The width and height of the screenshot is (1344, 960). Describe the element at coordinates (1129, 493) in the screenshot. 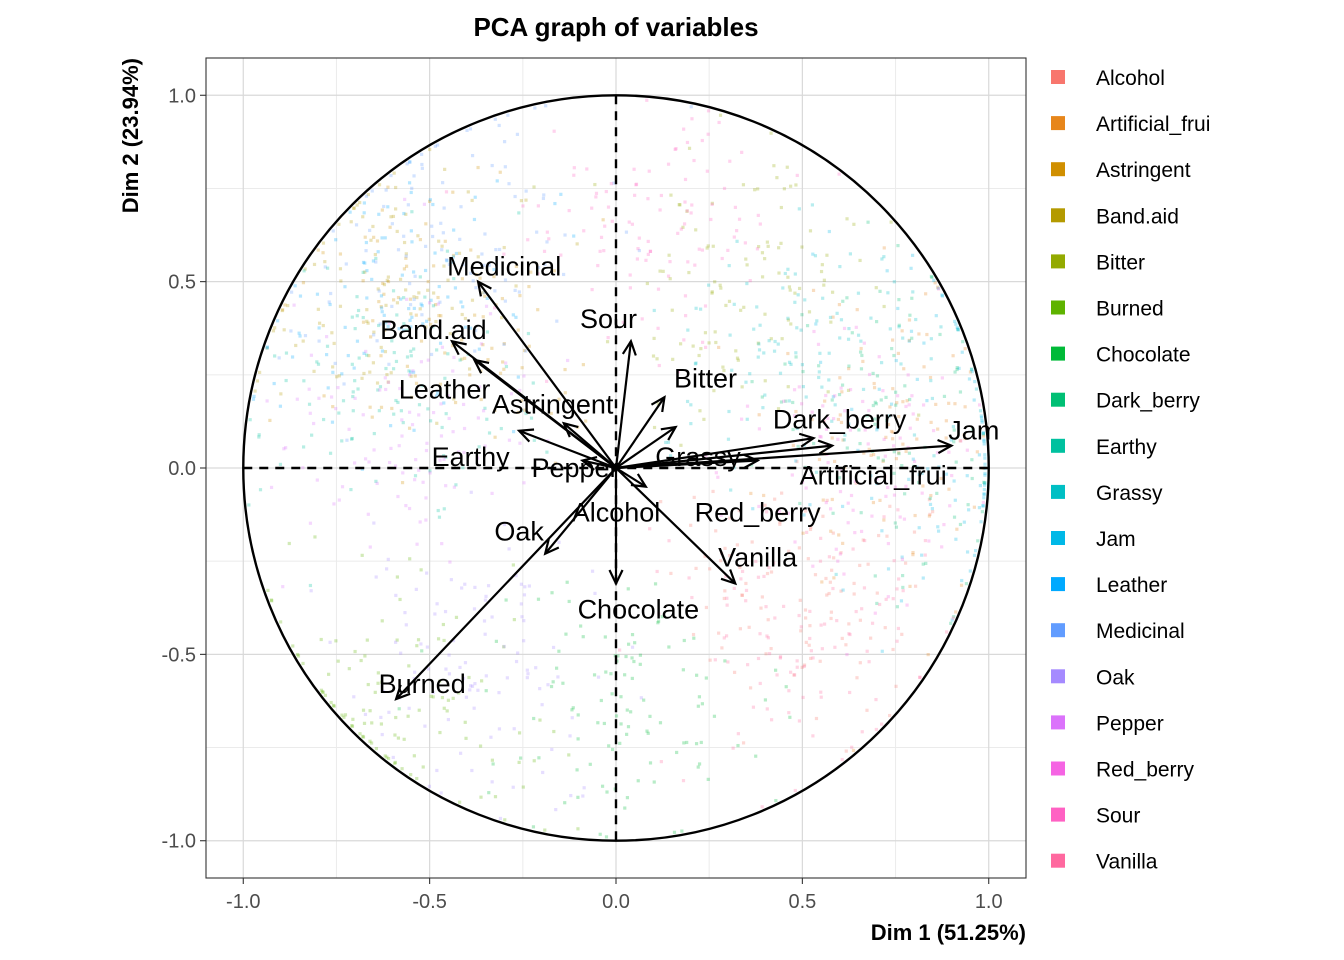

I see `legend-label: Grassy` at that location.